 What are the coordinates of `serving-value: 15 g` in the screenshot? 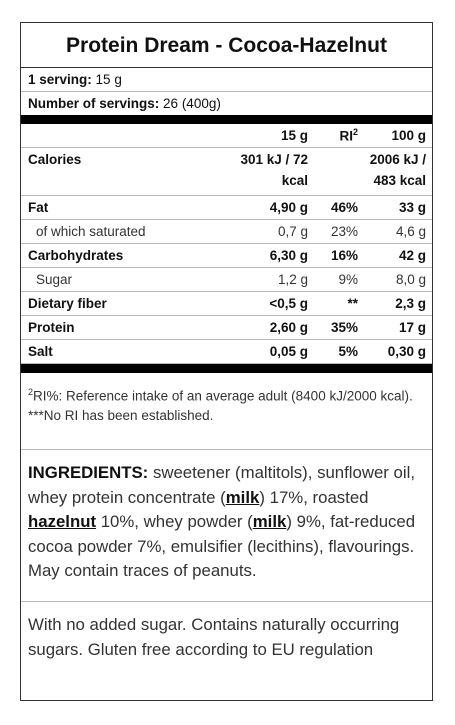 It's located at (108, 79).